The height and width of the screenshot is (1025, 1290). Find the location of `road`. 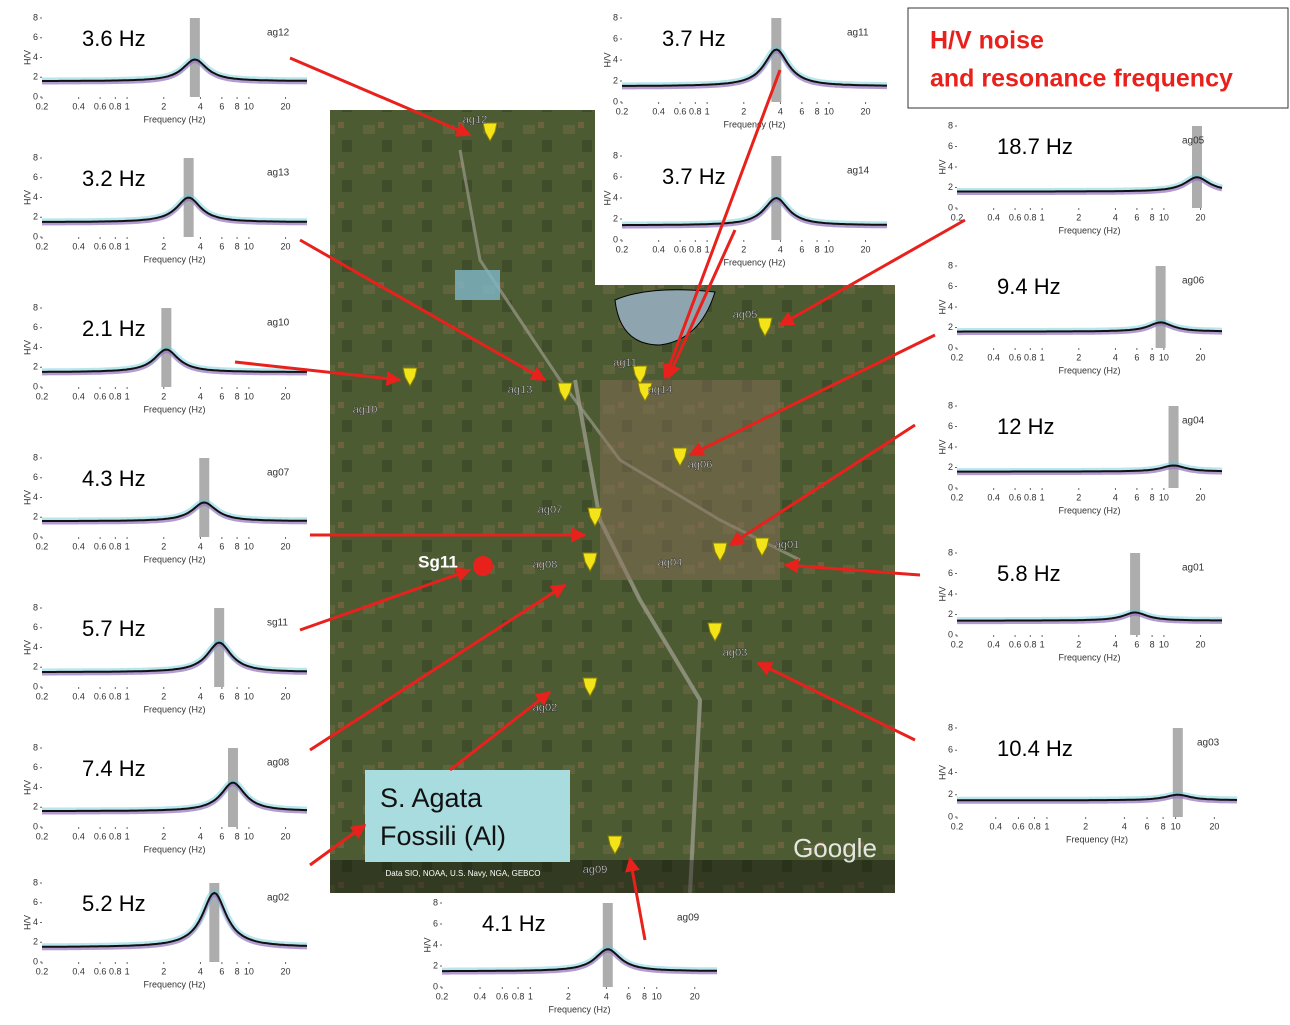

road is located at coordinates (638, 636).